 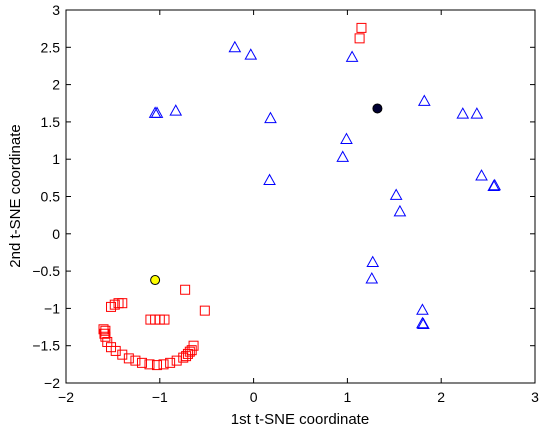 What do you see at coordinates (56, 234) in the screenshot?
I see `y-tick-label: 0` at bounding box center [56, 234].